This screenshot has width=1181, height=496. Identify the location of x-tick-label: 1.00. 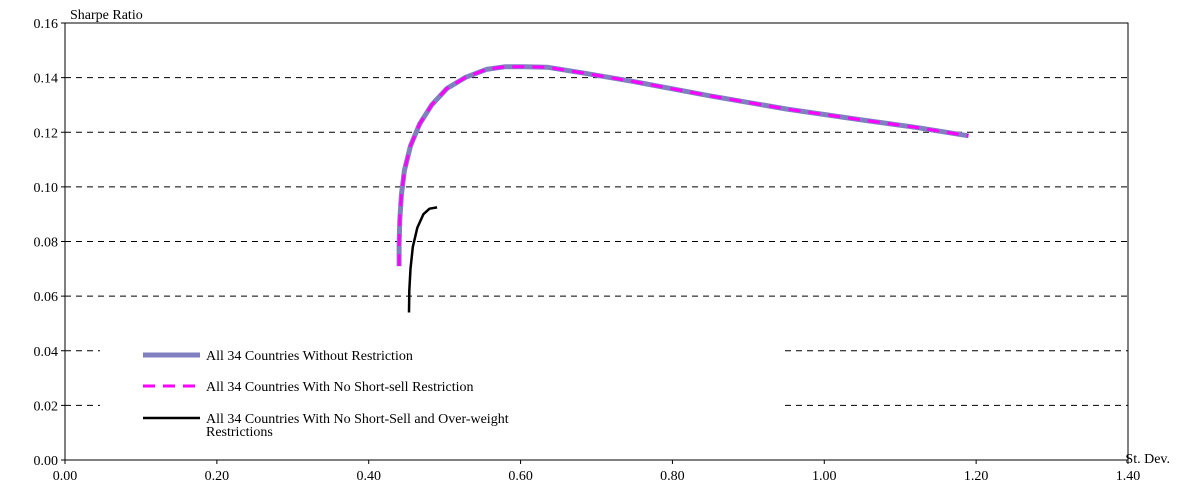
(824, 476).